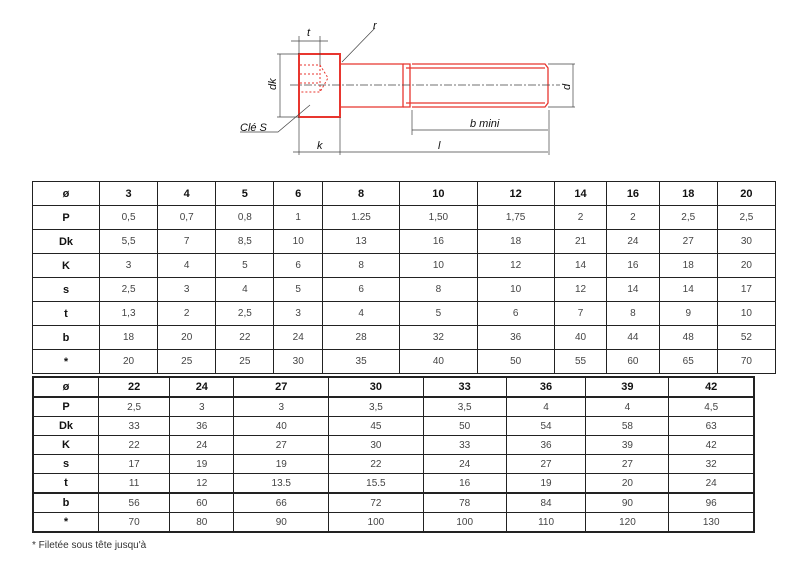  What do you see at coordinates (393, 445) in the screenshot?
I see `table-row: K 22 24 27 30 33 36 39 42` at bounding box center [393, 445].